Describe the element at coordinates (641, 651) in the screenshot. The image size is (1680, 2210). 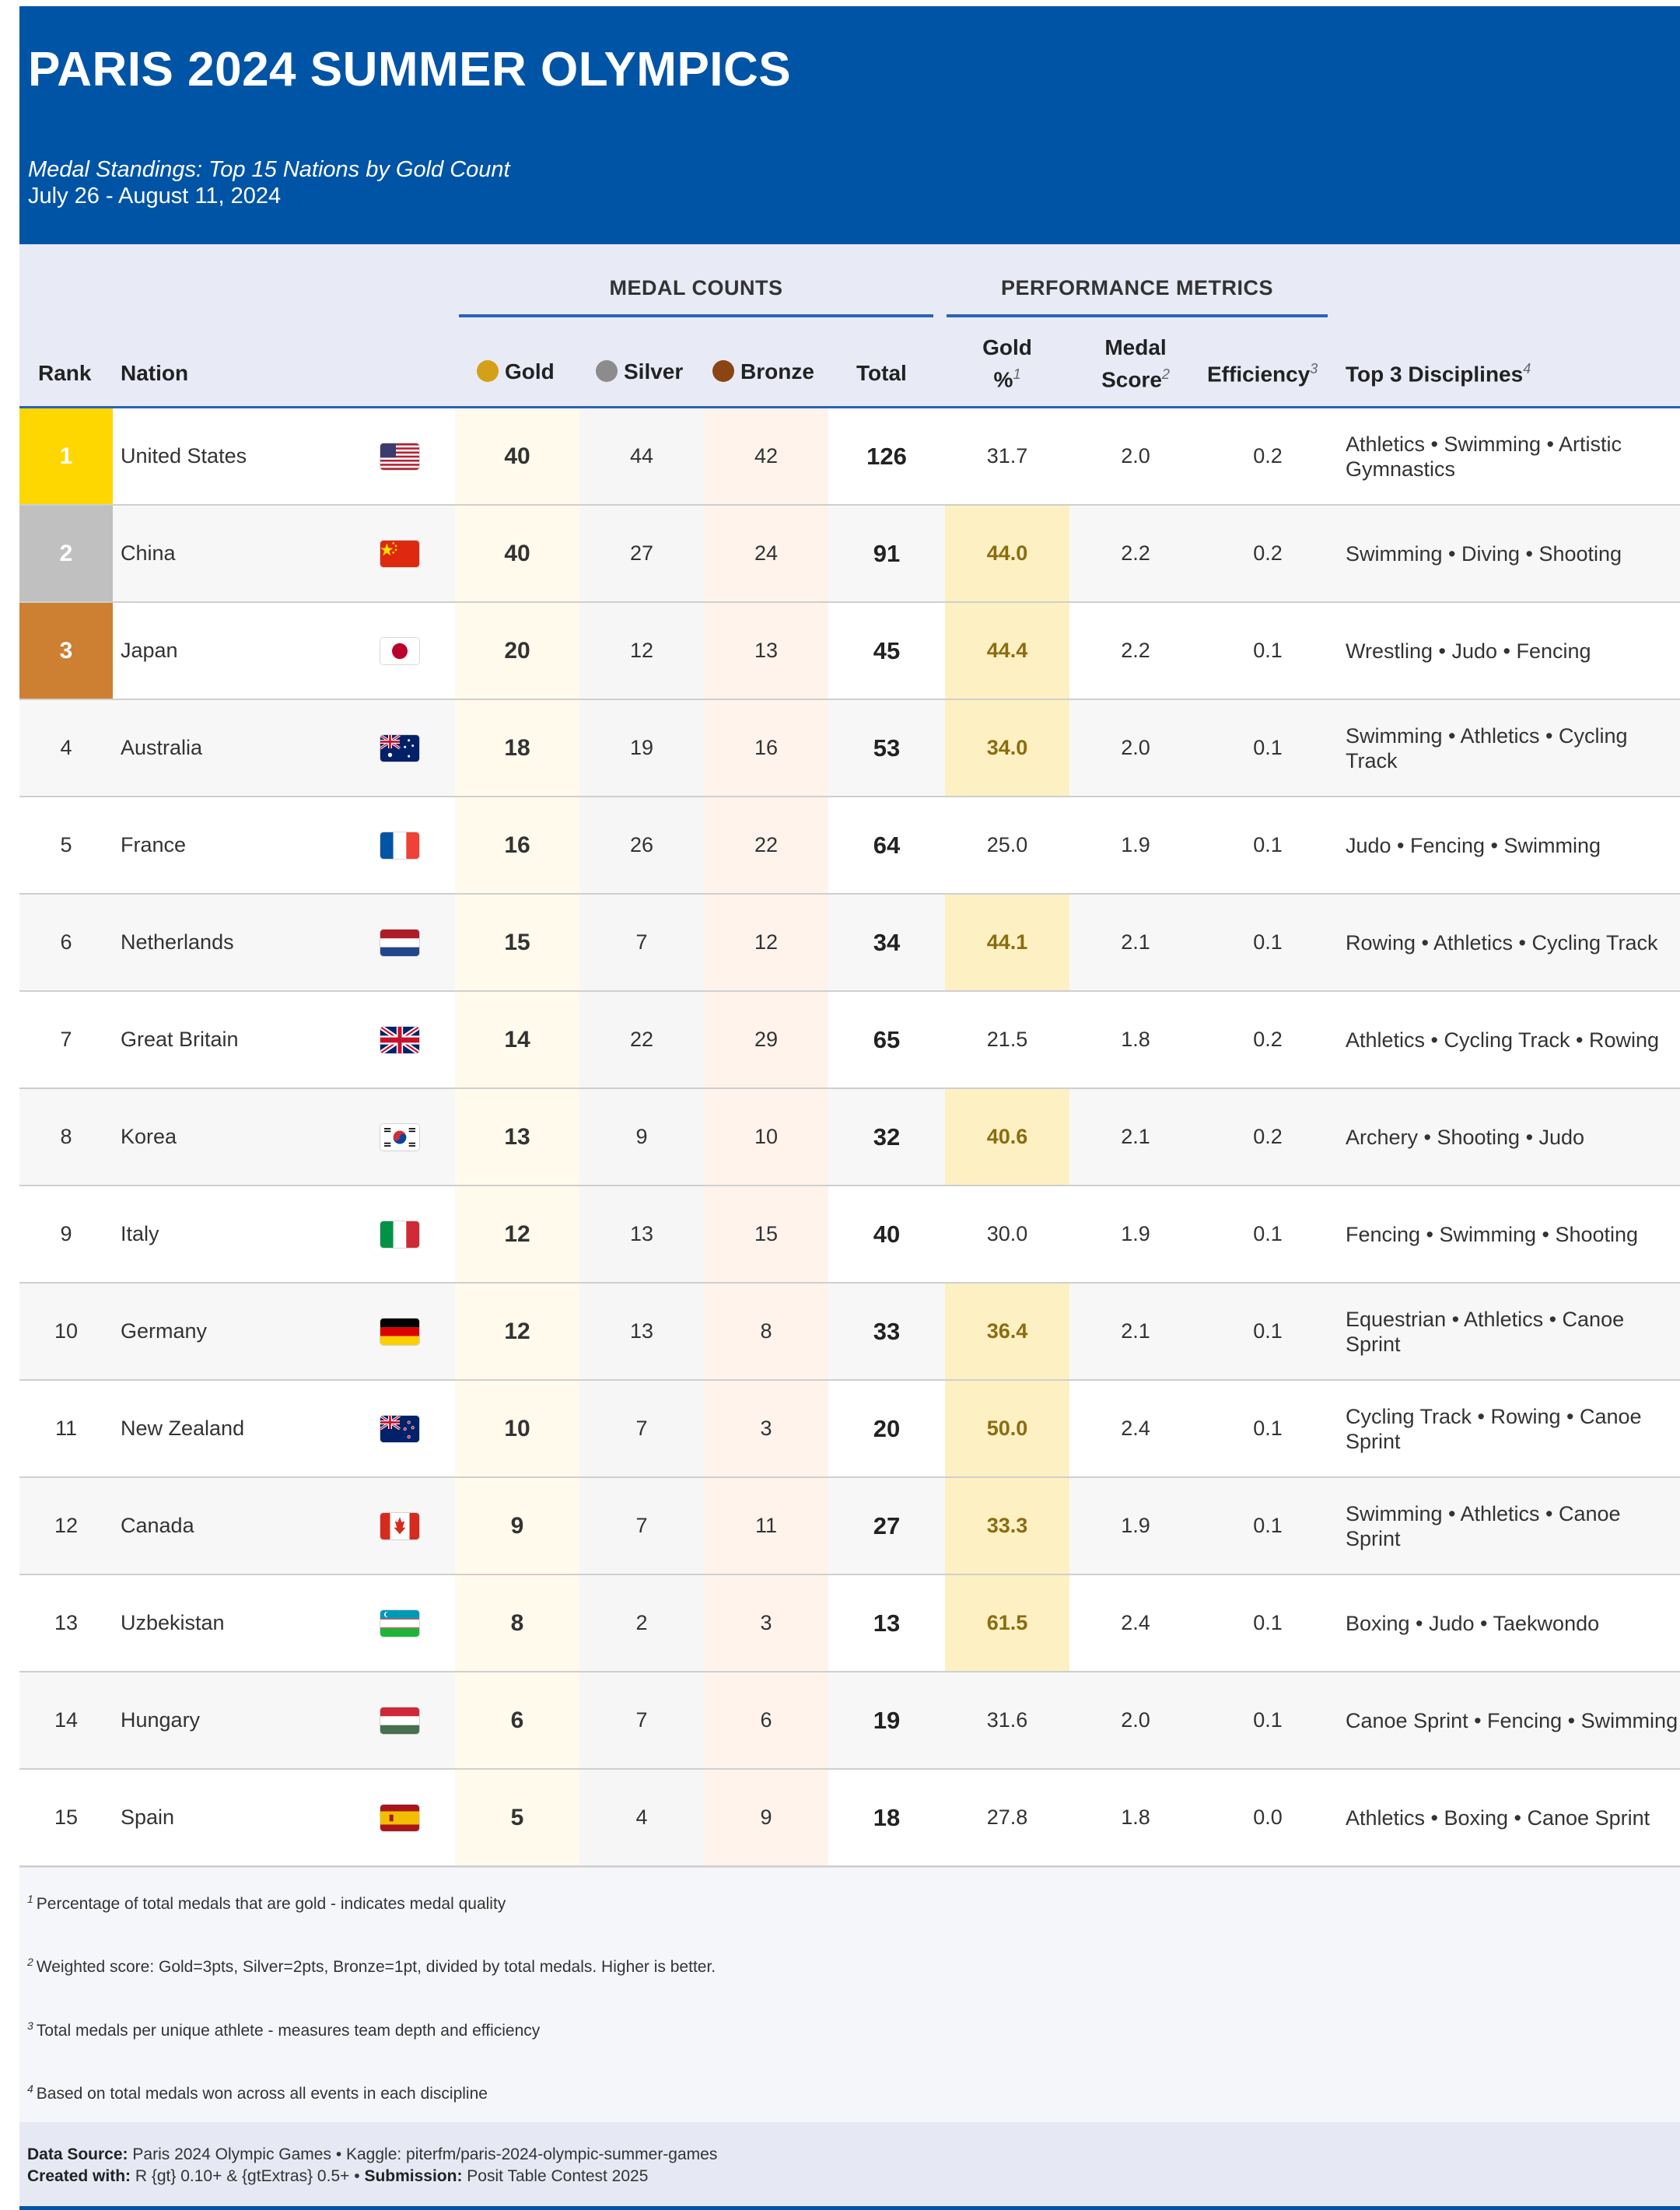
I see `silver-count-cell: 12` at that location.